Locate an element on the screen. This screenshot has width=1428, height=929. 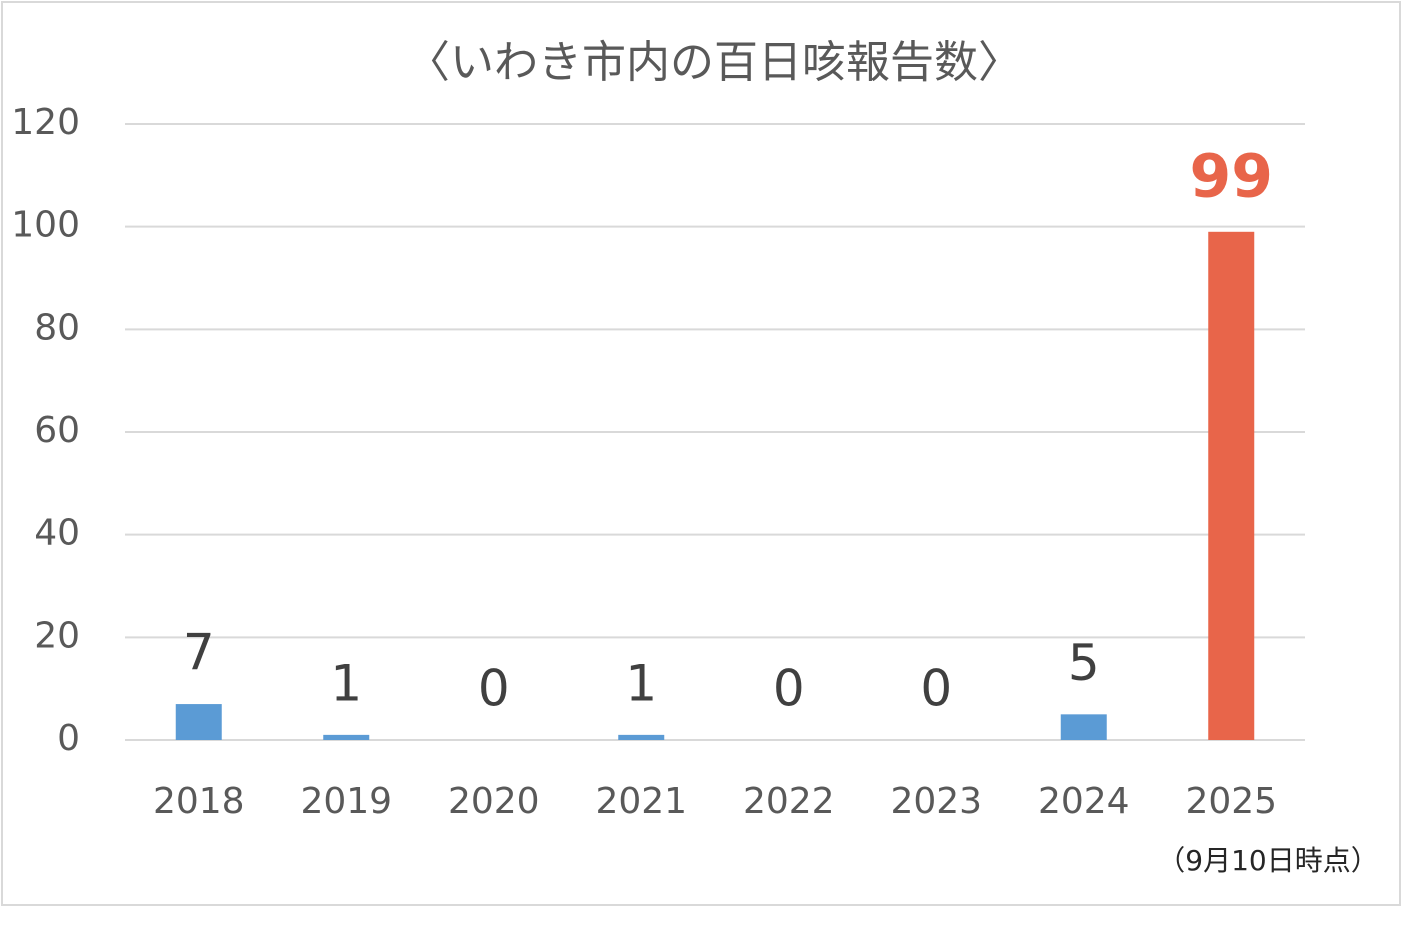
y-tick-label: 100 is located at coordinates (45, 225).